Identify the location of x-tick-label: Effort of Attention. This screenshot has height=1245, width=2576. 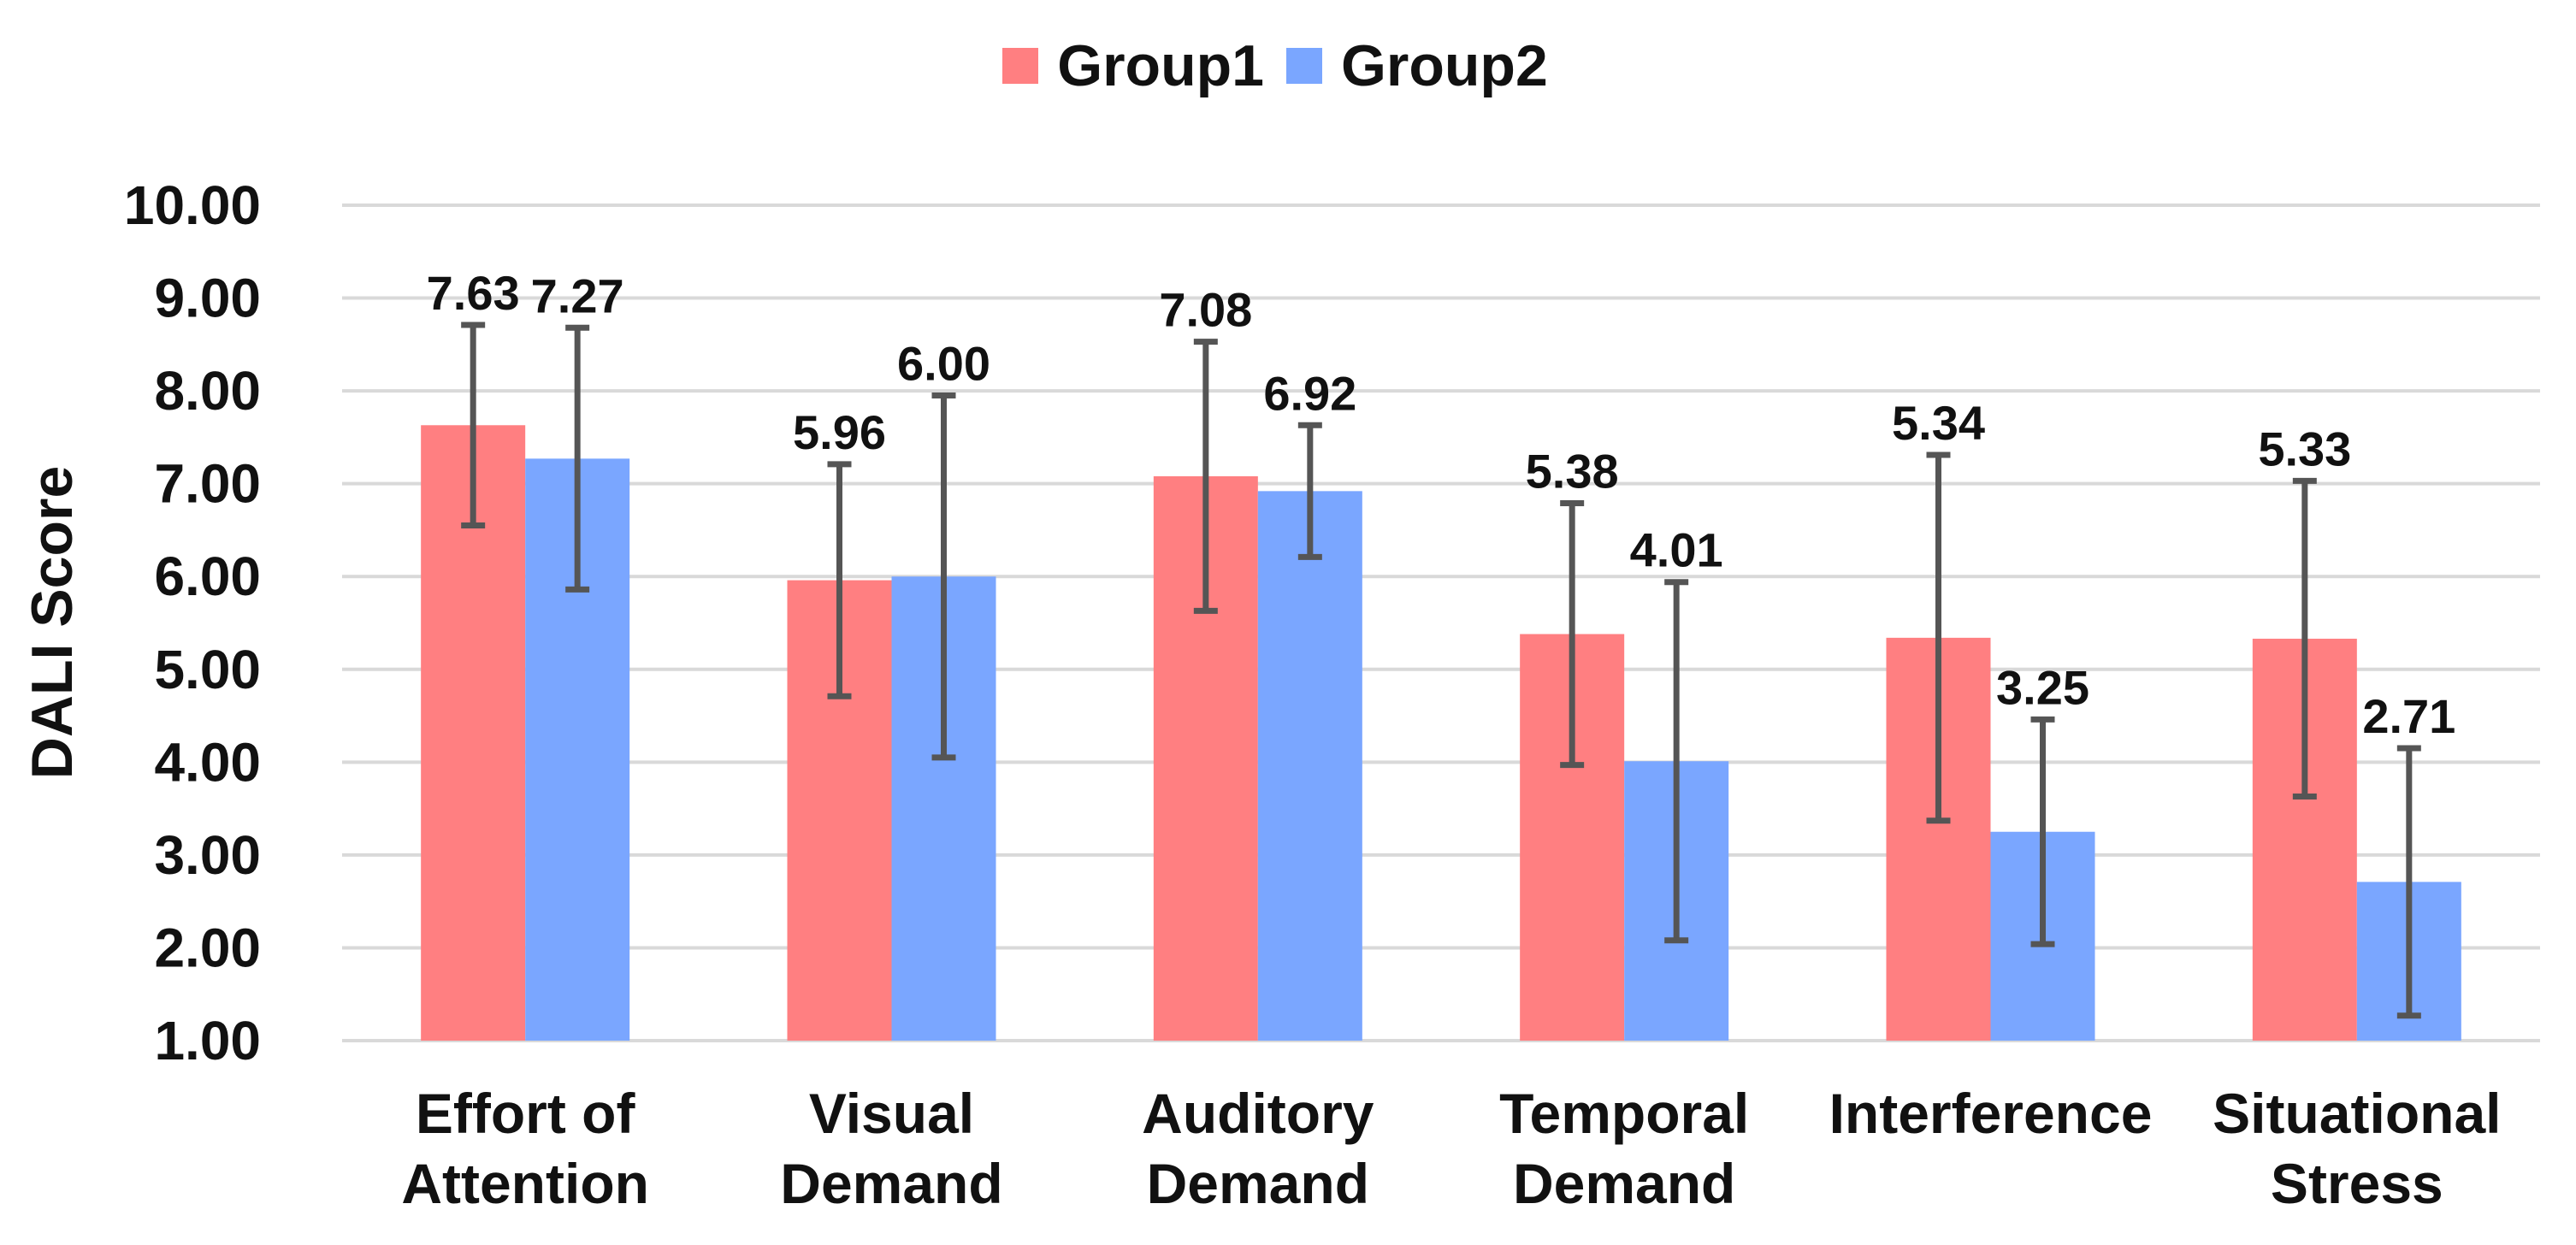
(525, 1148).